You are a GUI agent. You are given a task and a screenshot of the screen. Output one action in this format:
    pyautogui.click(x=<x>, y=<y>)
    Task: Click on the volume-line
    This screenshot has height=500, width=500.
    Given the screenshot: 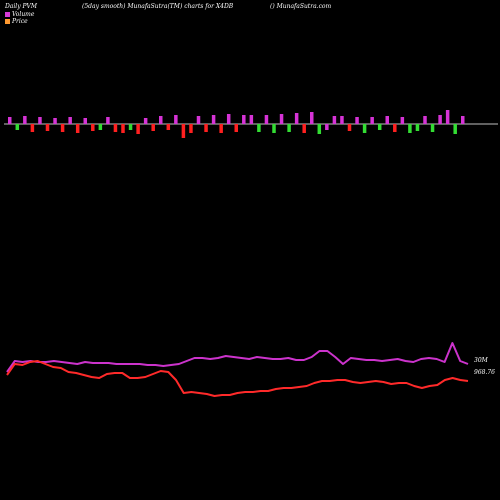 What is the action you would take?
    pyautogui.click(x=237, y=357)
    